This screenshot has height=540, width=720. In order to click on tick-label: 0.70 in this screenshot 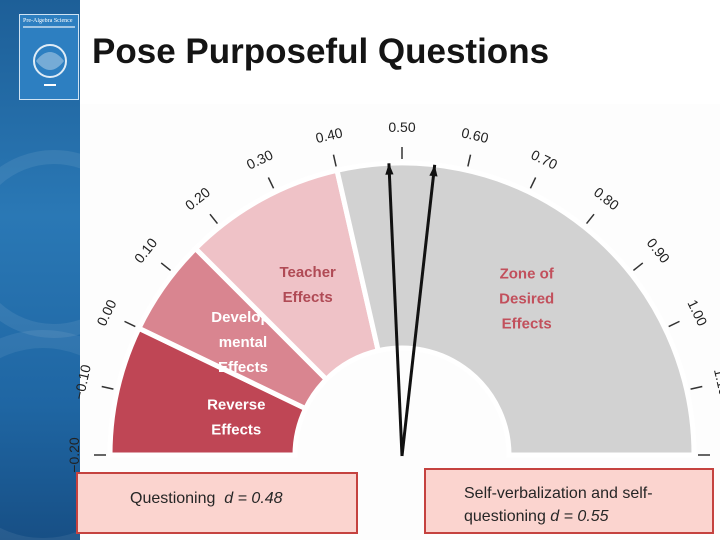, I will do `click(545, 159)`.